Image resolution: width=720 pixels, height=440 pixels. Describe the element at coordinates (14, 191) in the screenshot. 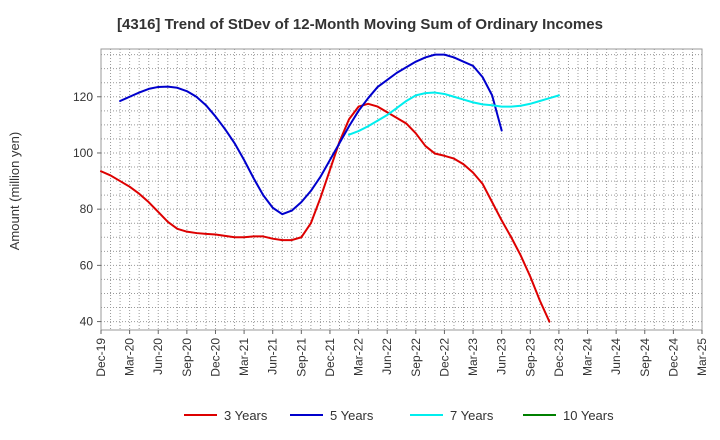

I see `y-axis-label: Amount (million yen)` at that location.